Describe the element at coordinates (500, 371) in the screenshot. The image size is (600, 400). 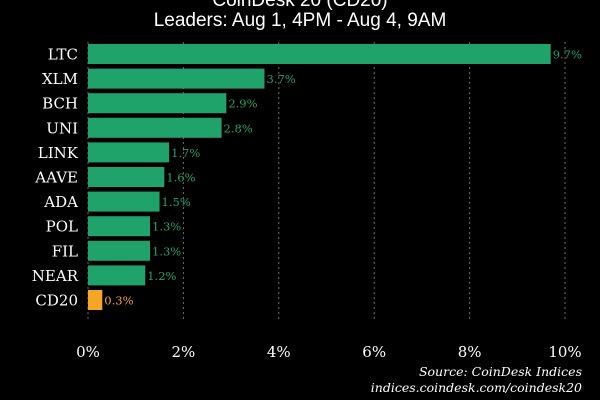
I see `source-credit: Source: CoinDesk Indices` at that location.